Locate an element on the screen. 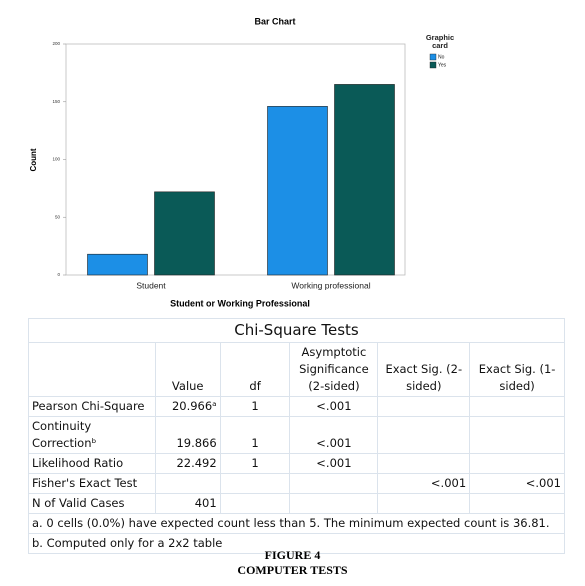  header-cell: Exact Sig. (2-sided) is located at coordinates (424, 369).